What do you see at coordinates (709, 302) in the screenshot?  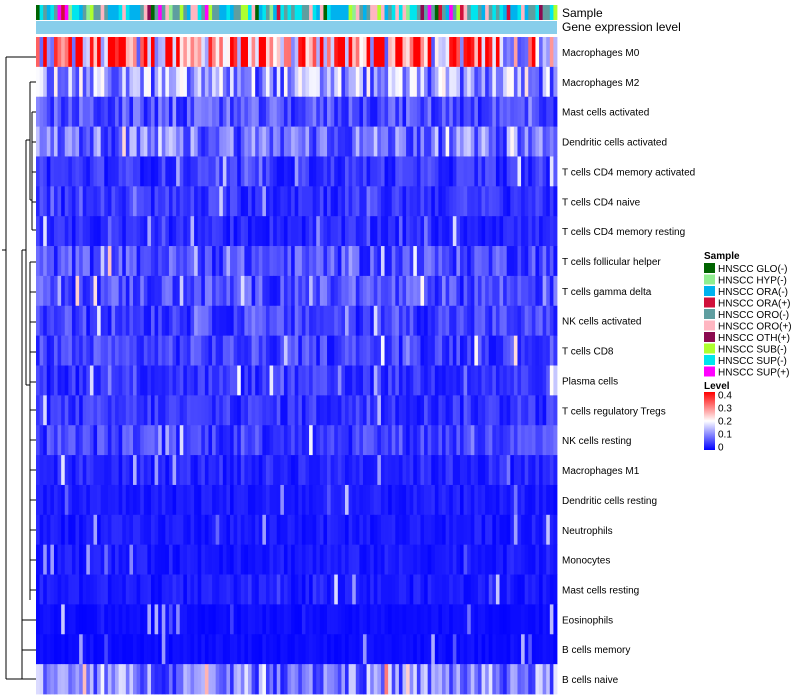 I see `sample-legend-swatch` at bounding box center [709, 302].